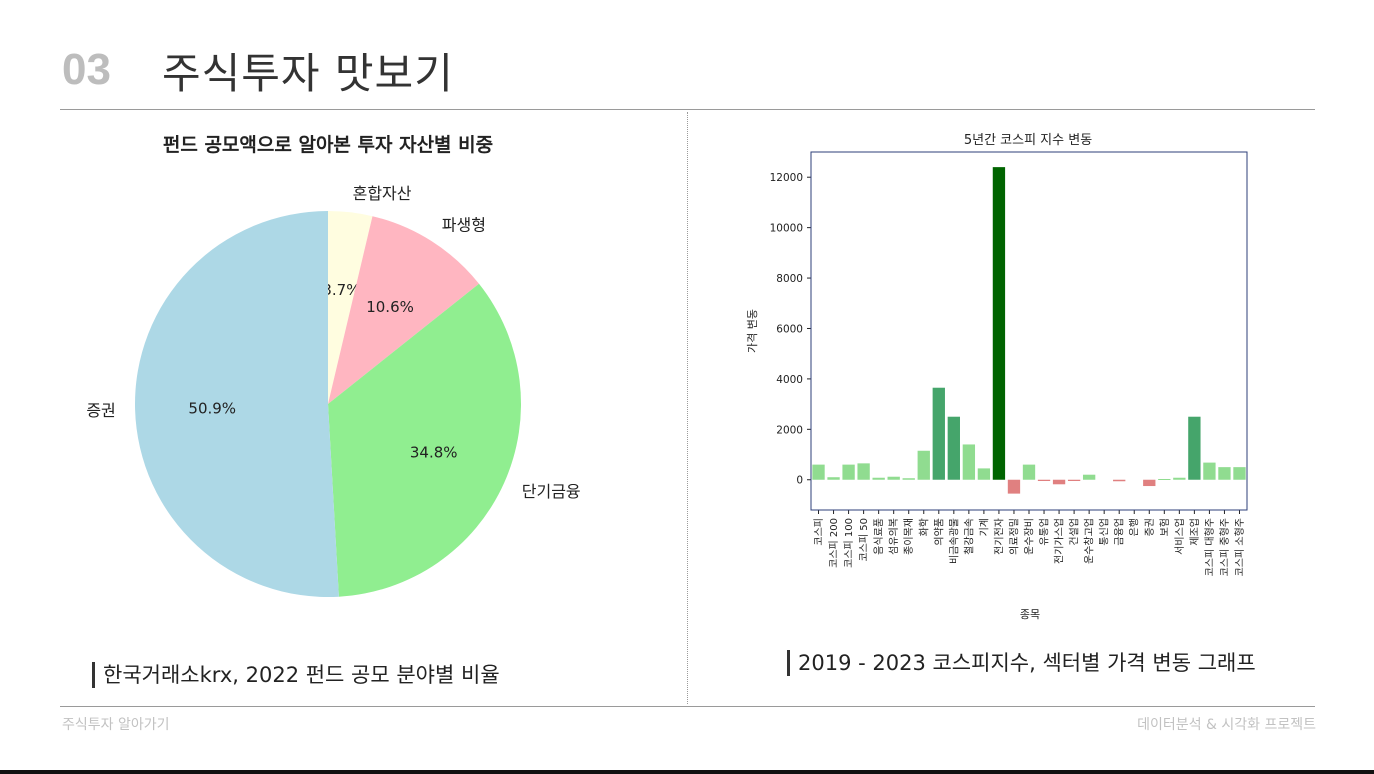 Image resolution: width=1374 pixels, height=774 pixels. I want to click on pie-chart-title: 펀드 공모액으로 알아본 투자 자산별 비중, so click(328, 145).